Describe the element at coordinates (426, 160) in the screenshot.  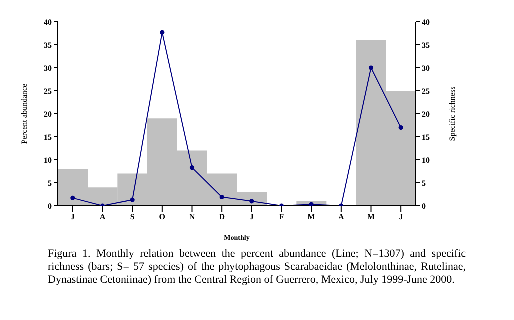
I see `y2-tick-label: 10` at that location.